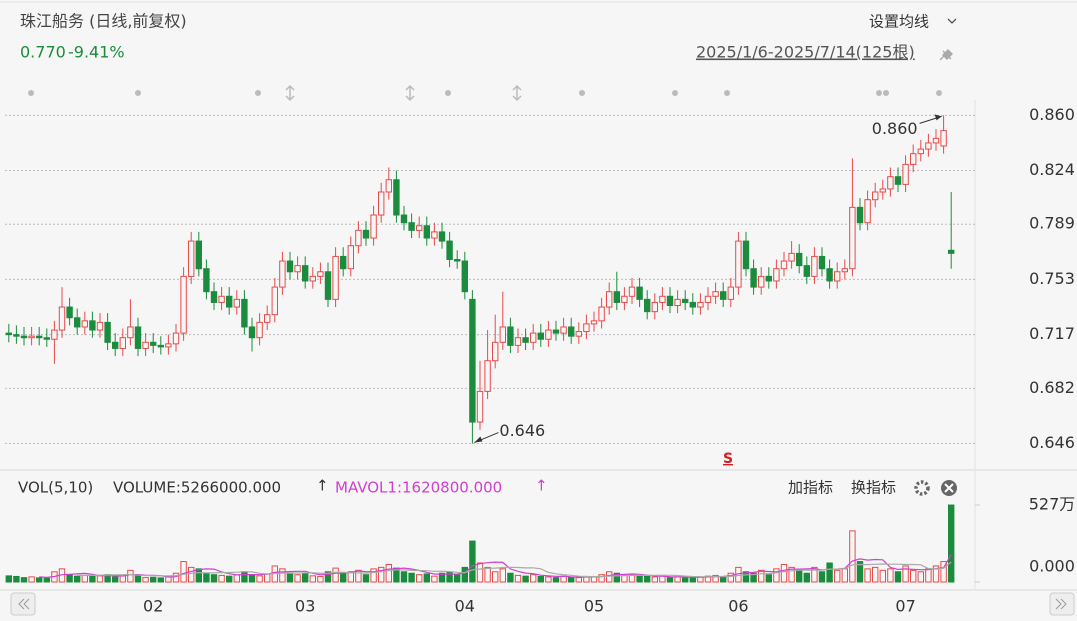 This screenshot has width=1077, height=621. What do you see at coordinates (1052, 566) in the screenshot?
I see `y-tick-label: 0.000` at bounding box center [1052, 566].